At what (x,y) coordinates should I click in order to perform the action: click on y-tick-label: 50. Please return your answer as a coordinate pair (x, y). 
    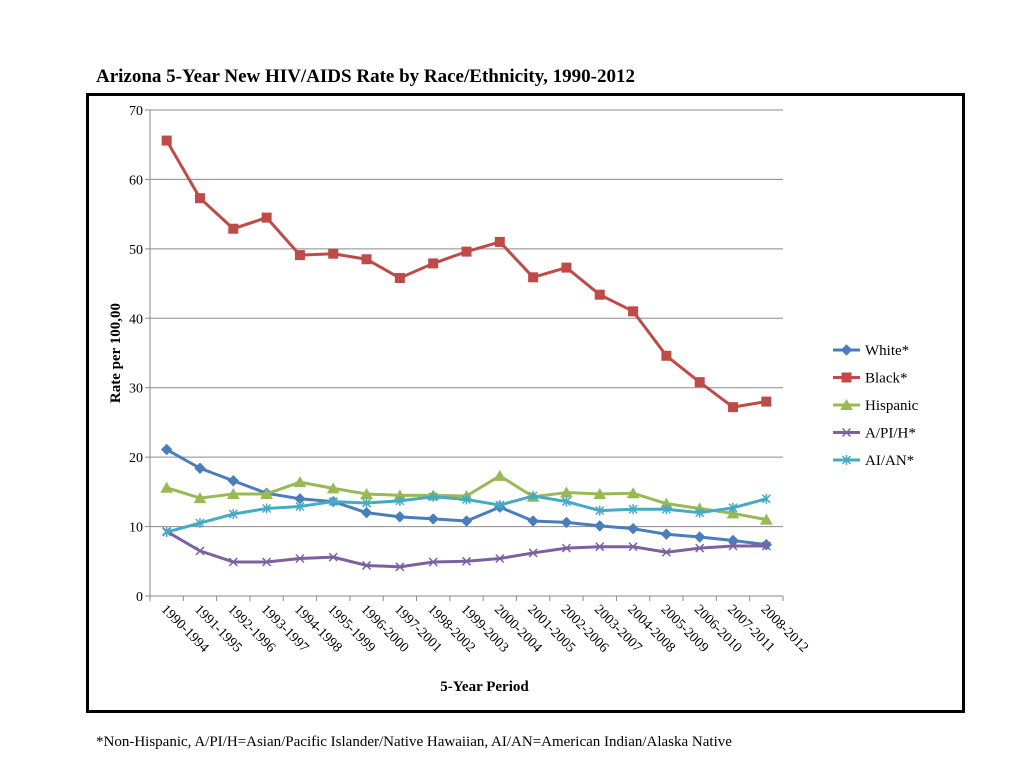
    Looking at the image, I should click on (136, 250).